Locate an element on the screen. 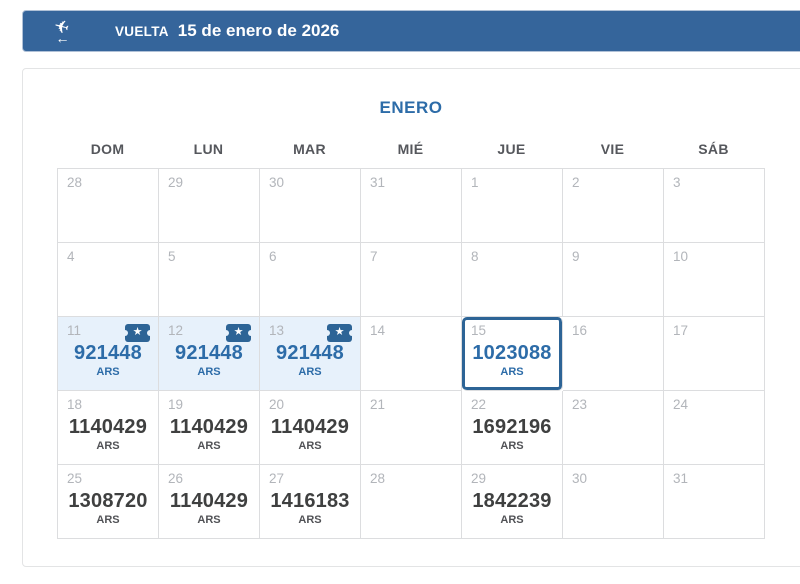  day-number: 1 is located at coordinates (475, 182).